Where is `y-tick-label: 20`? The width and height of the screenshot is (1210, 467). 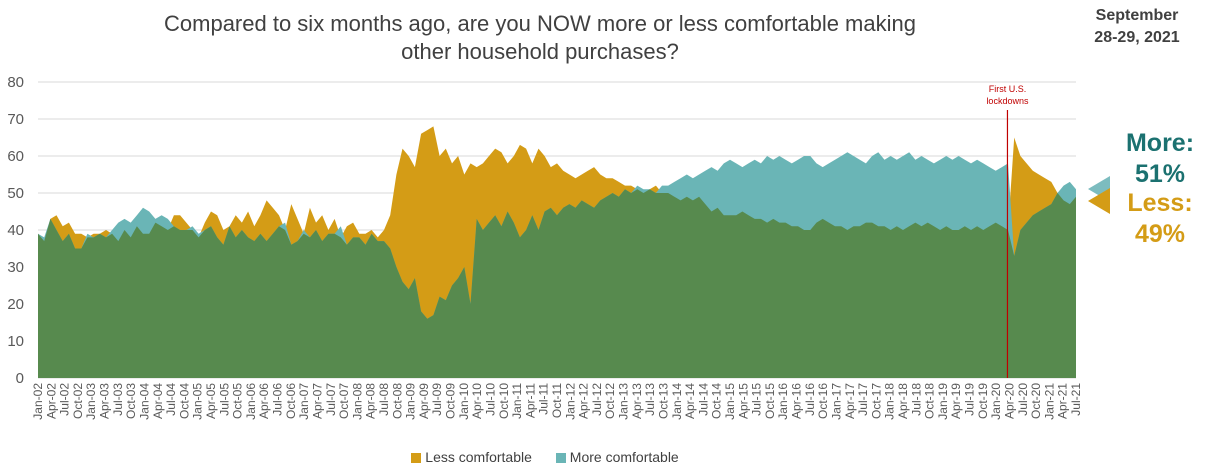
y-tick-label: 20 is located at coordinates (15, 304).